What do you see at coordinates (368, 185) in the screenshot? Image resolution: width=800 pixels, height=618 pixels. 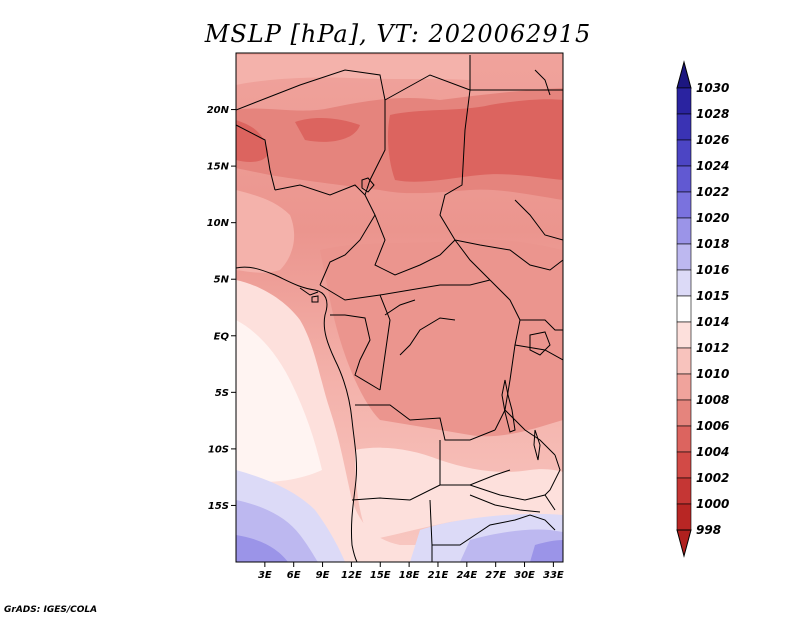 I see `lake-chad` at bounding box center [368, 185].